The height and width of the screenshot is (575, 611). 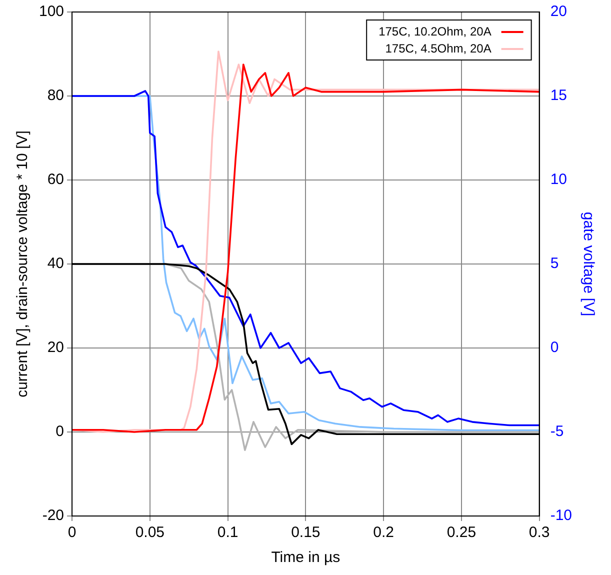 What do you see at coordinates (23, 264) in the screenshot?
I see `y-axis-title: current [V], drain-source voltage * 10 [V]` at bounding box center [23, 264].